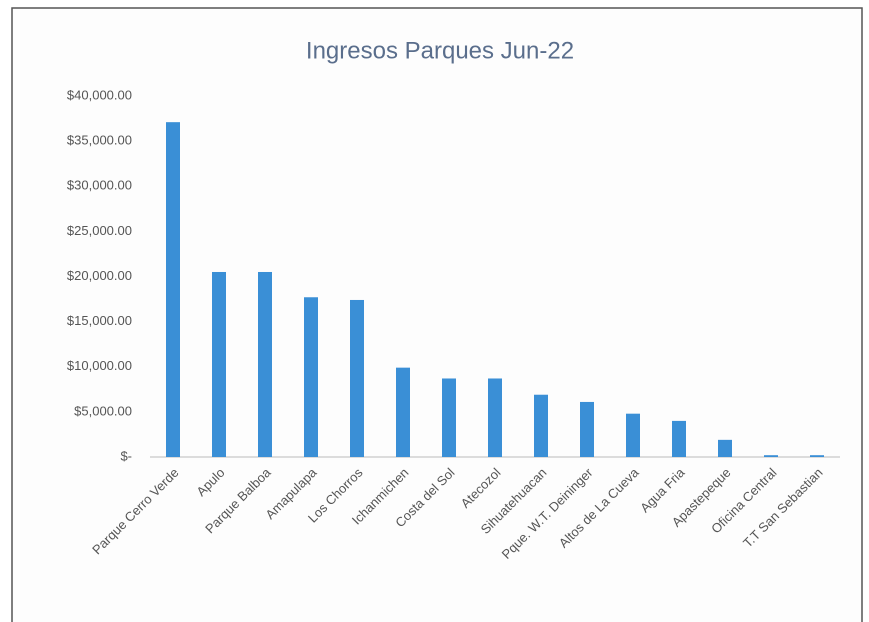 The width and height of the screenshot is (869, 622). I want to click on chart-title: Ingresos Parques Jun-22, so click(440, 50).